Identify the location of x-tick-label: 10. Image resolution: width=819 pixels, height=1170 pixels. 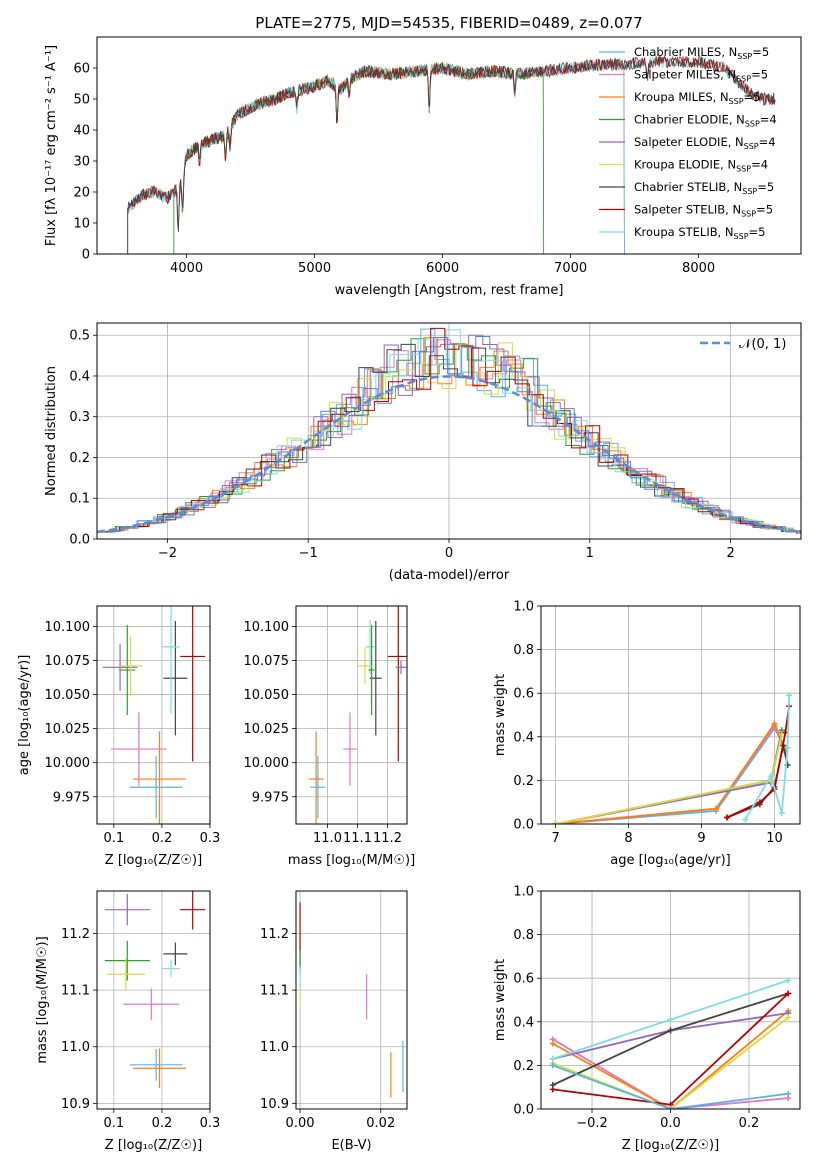
(774, 838).